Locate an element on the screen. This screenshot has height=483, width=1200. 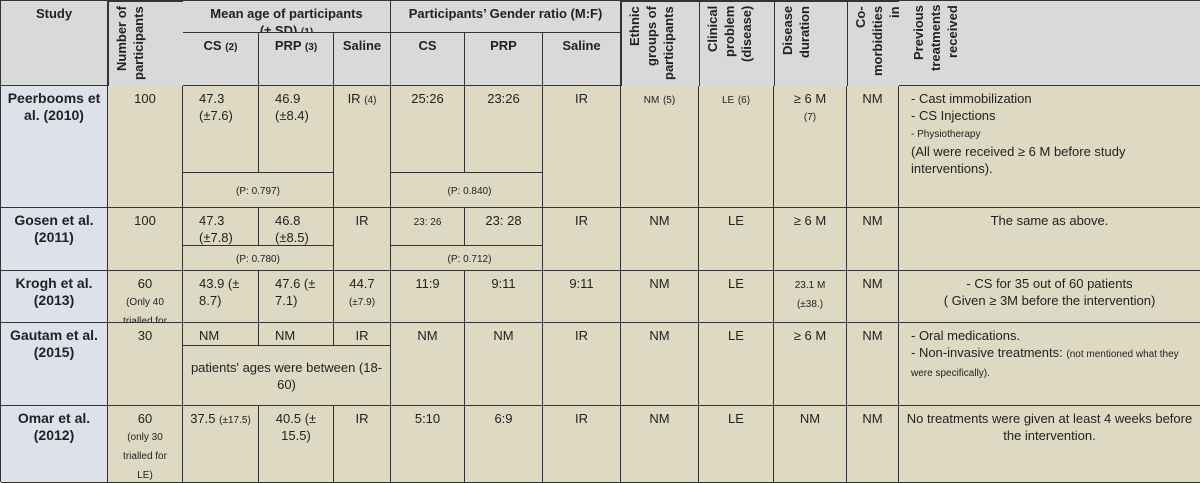
cell-content: Clinical problem (disease) is located at coordinates (729, 44).